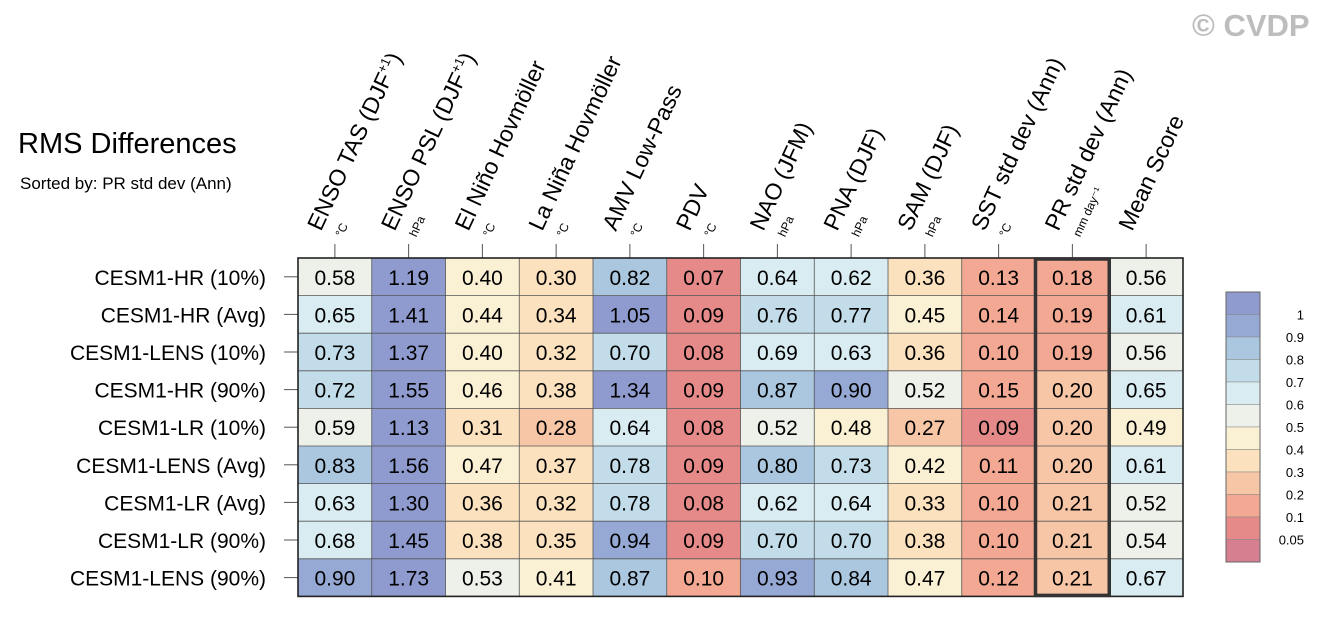 This screenshot has width=1330, height=617. I want to click on cell-value: 0.28, so click(556, 428).